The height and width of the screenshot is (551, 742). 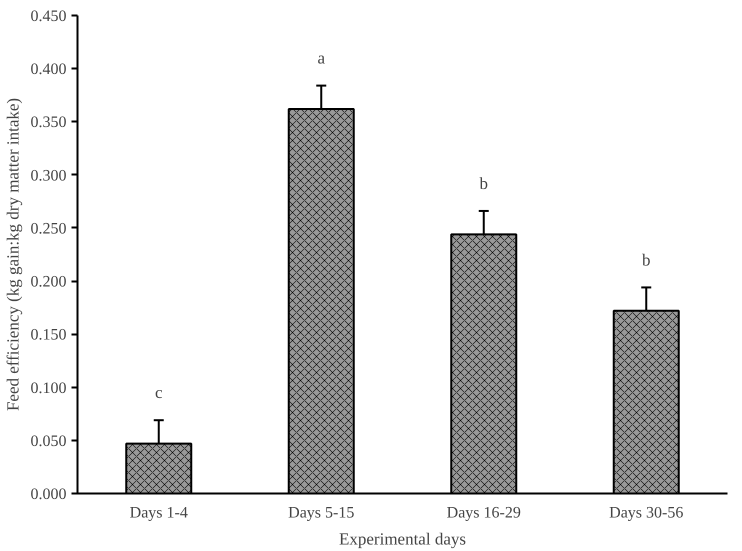 I want to click on y-tick-label: 0.050, so click(x=48, y=441).